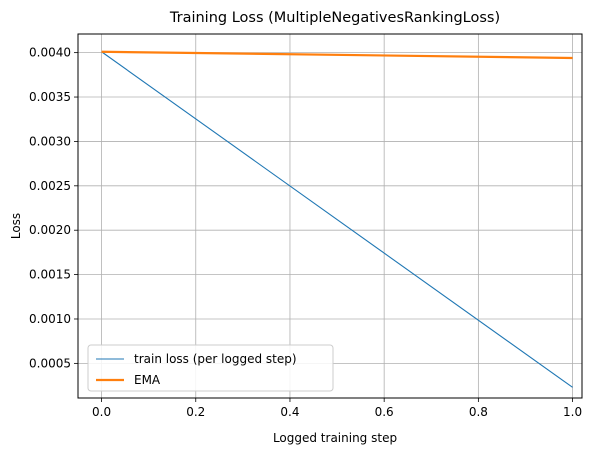  What do you see at coordinates (147, 380) in the screenshot?
I see `legend-label: EMA` at bounding box center [147, 380].